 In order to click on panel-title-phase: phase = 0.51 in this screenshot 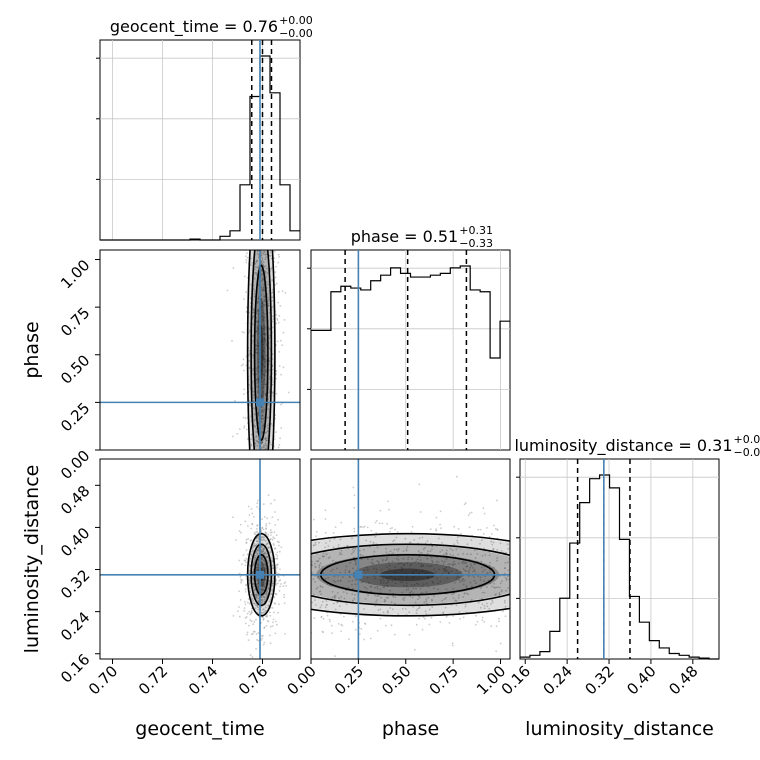, I will do `click(404, 236)`.